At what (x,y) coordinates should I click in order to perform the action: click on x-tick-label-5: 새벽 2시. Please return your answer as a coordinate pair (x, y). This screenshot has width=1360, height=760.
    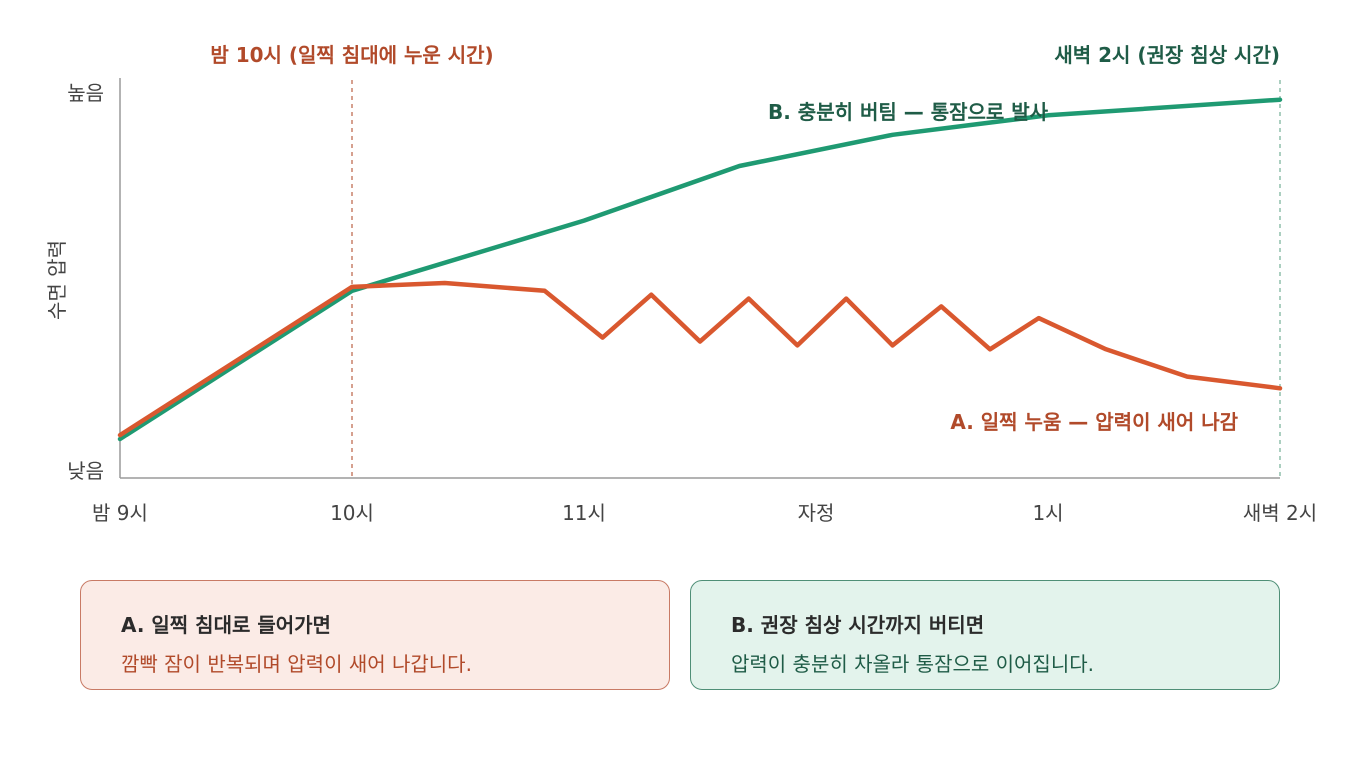
    Looking at the image, I should click on (1280, 513).